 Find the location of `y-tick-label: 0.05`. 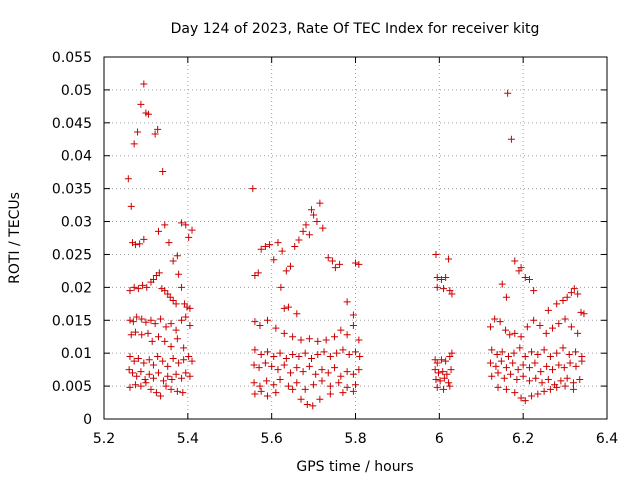

y-tick-label: 0.05 is located at coordinates (76, 91).